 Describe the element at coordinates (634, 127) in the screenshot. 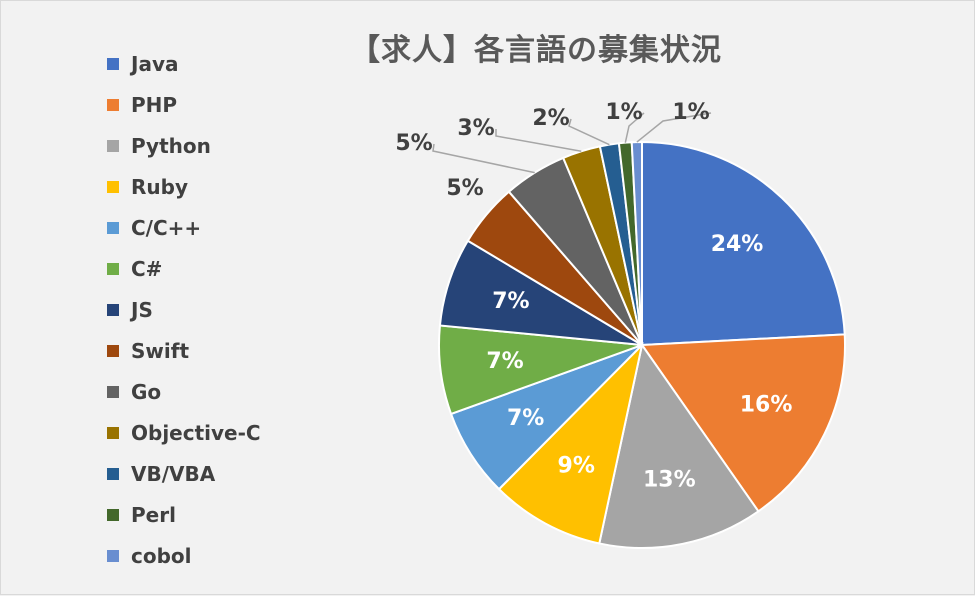

I see `leader-line-perl` at that location.